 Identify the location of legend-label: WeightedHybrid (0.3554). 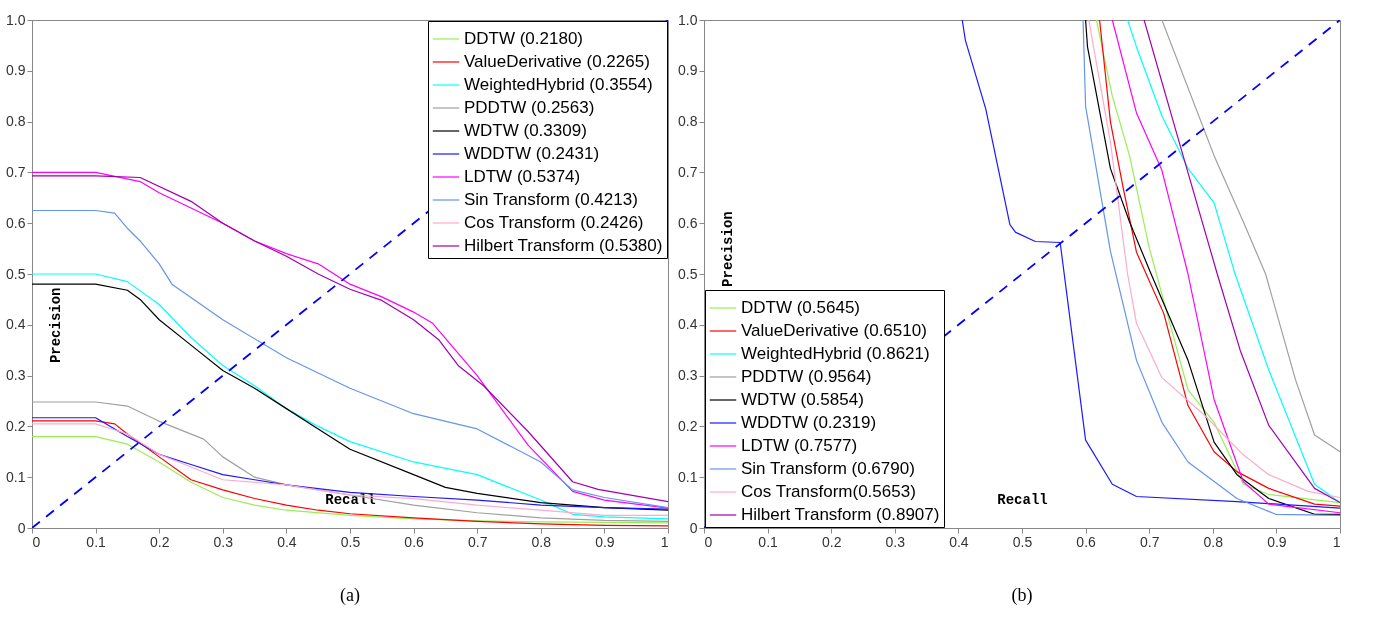
(558, 84).